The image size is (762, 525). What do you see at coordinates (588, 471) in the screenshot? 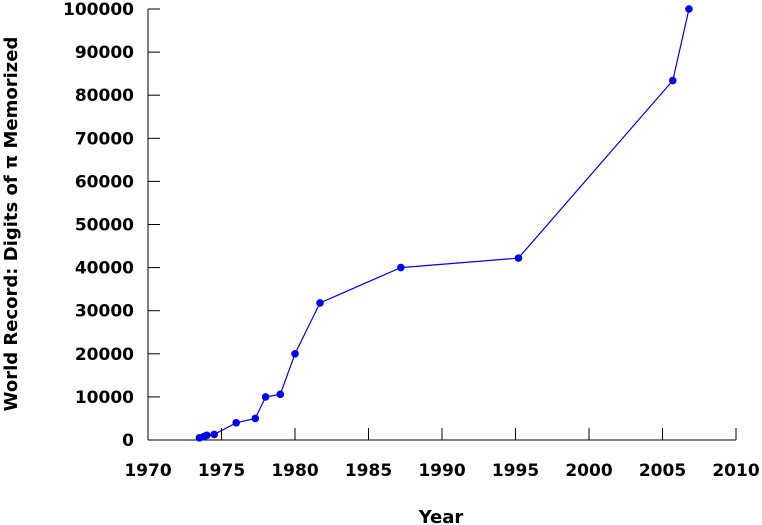
I see `x-tick-label: 2000` at bounding box center [588, 471].